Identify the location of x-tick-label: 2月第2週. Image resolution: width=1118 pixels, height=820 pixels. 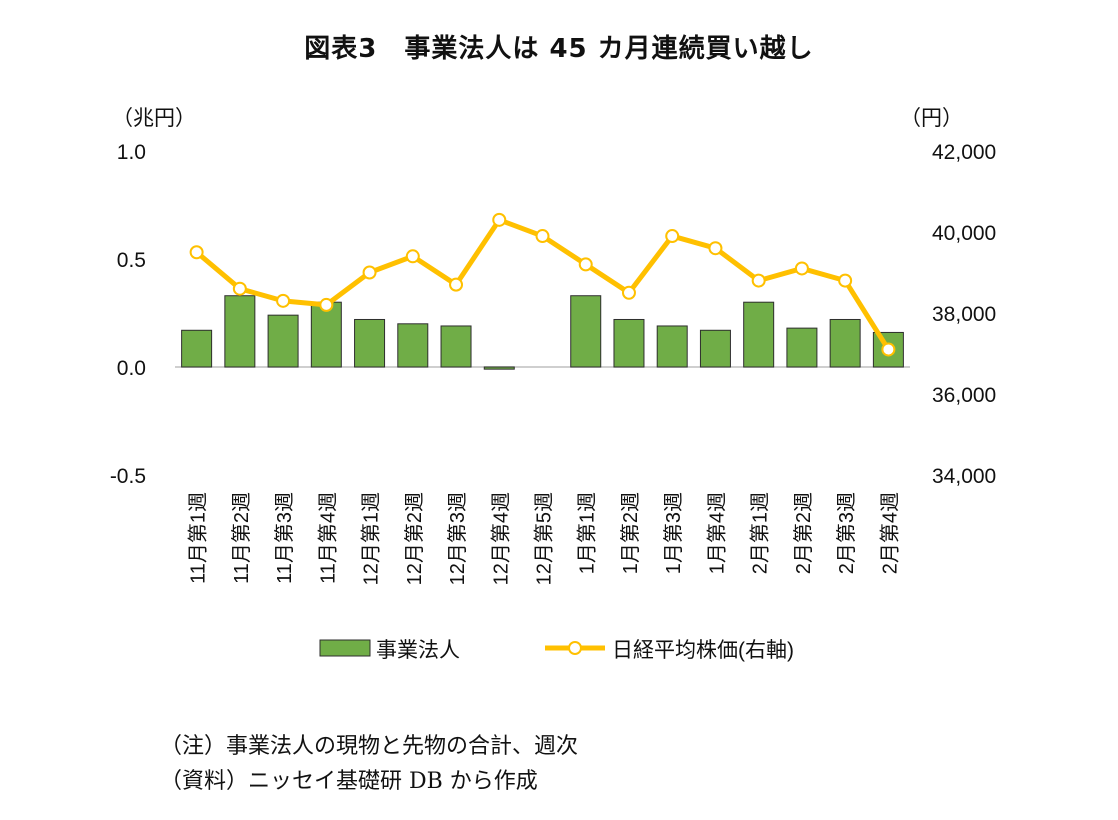
(803, 533).